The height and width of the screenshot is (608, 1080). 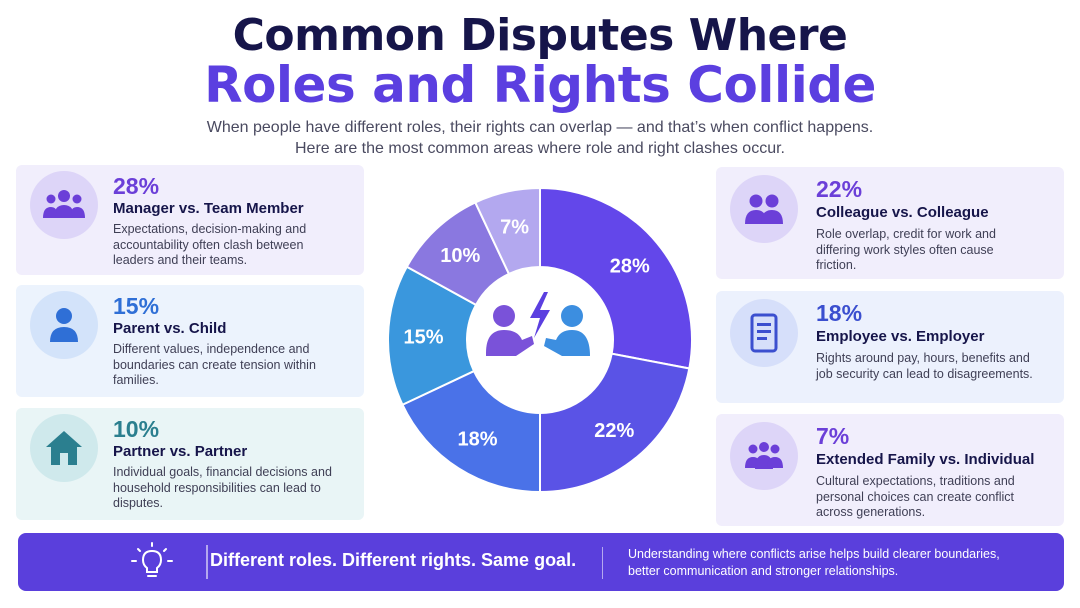 What do you see at coordinates (514, 227) in the screenshot?
I see `donut-slice-label: 7%` at bounding box center [514, 227].